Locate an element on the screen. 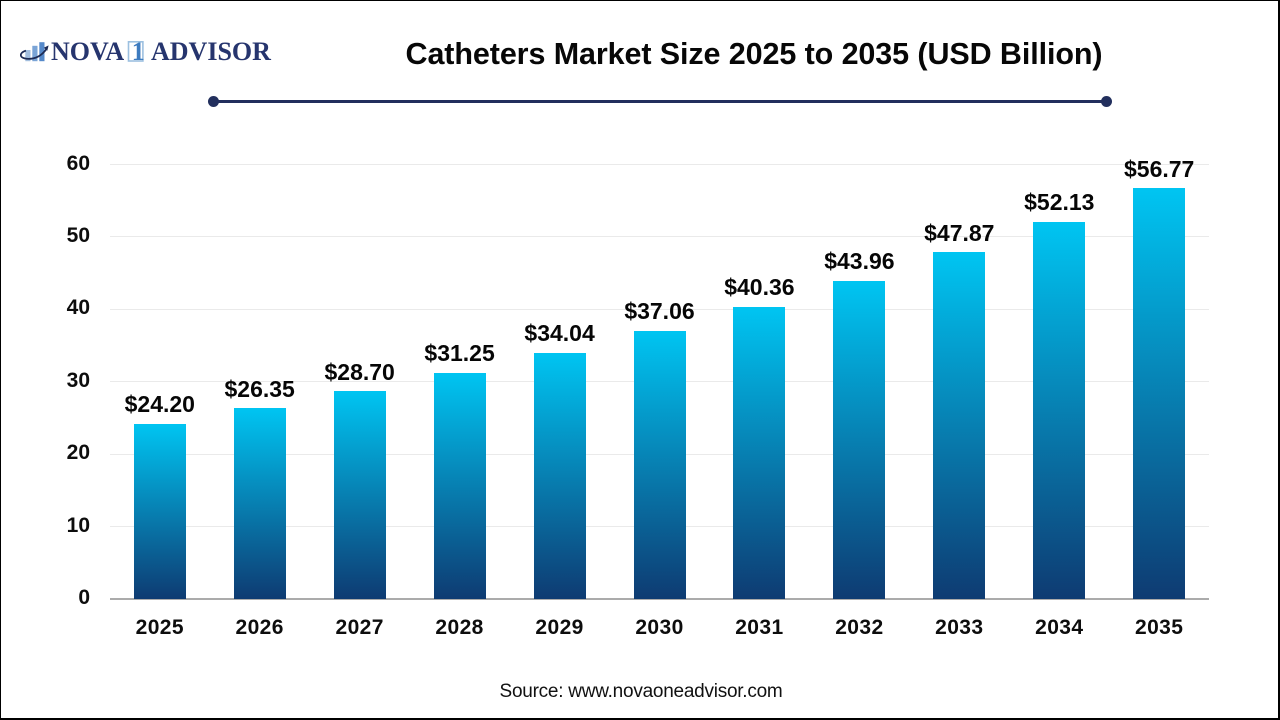  svg-text: ADVISOR is located at coordinates (211, 51).